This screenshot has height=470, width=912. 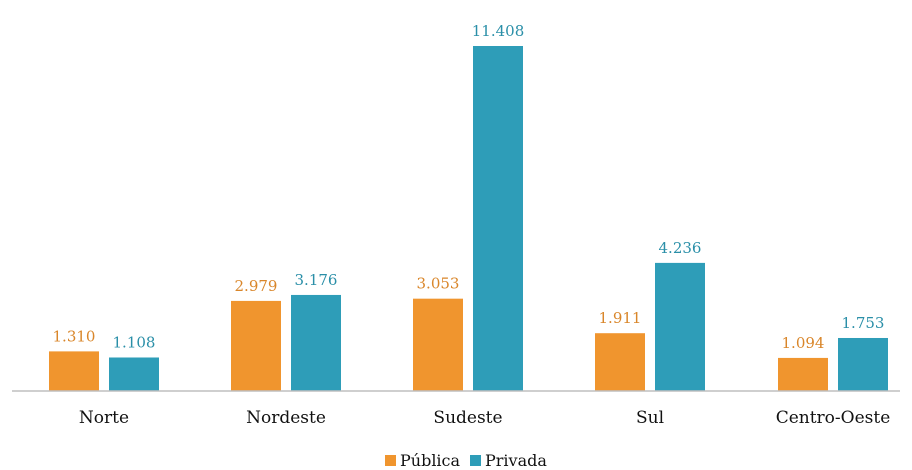 I want to click on bar-privada-sudeste, so click(x=498, y=218).